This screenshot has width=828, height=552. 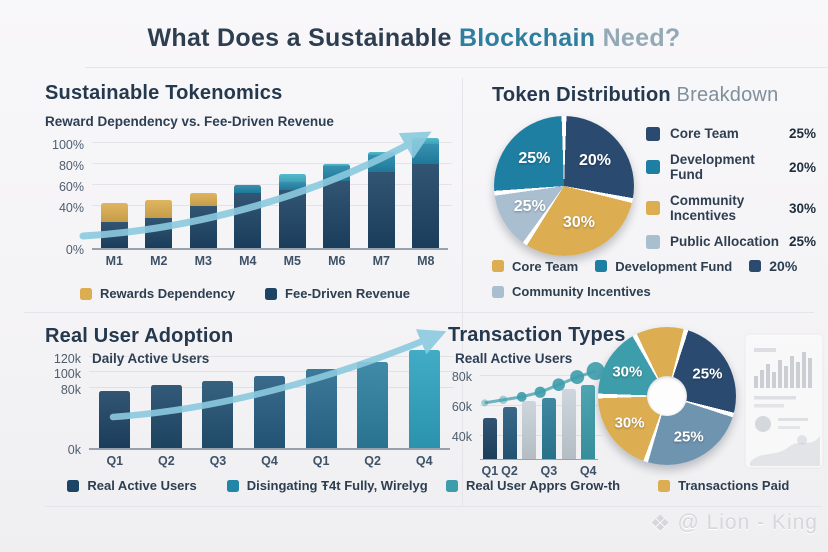 What do you see at coordinates (164, 93) in the screenshot?
I see `tokenomics-heading: Sustainable Tokenomics` at bounding box center [164, 93].